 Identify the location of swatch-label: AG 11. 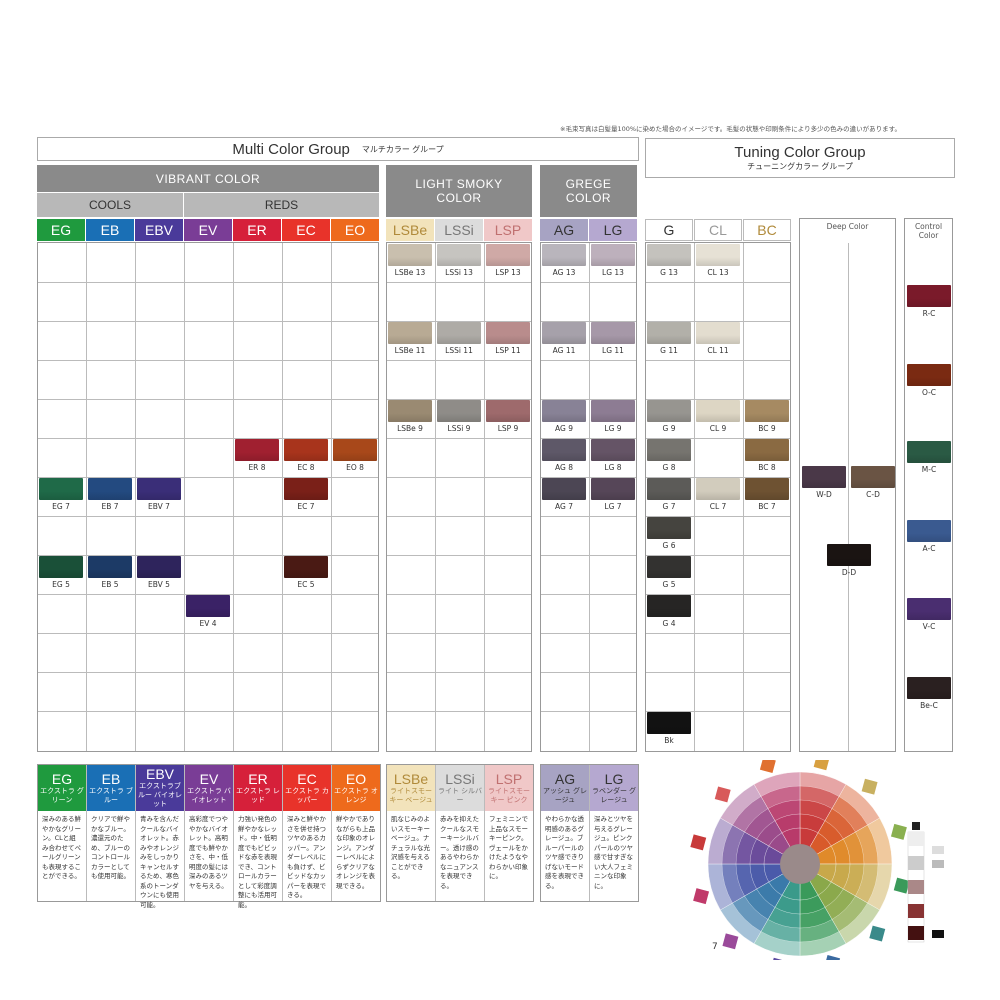
(564, 350).